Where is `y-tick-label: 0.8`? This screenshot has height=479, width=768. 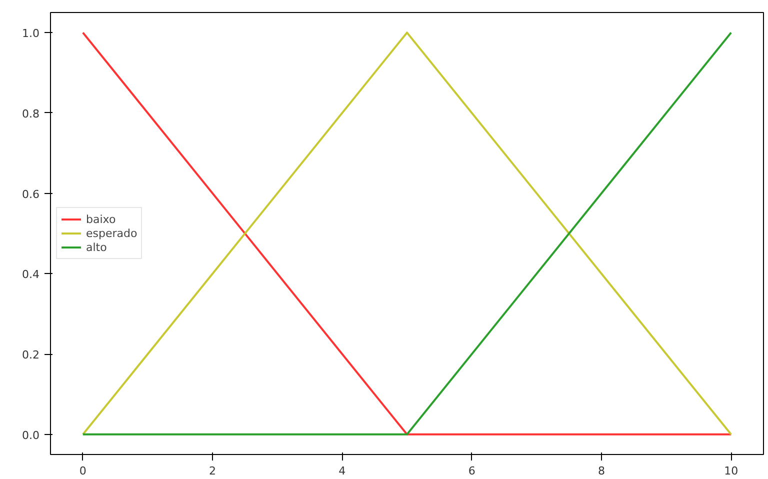 y-tick-label: 0.8 is located at coordinates (31, 113).